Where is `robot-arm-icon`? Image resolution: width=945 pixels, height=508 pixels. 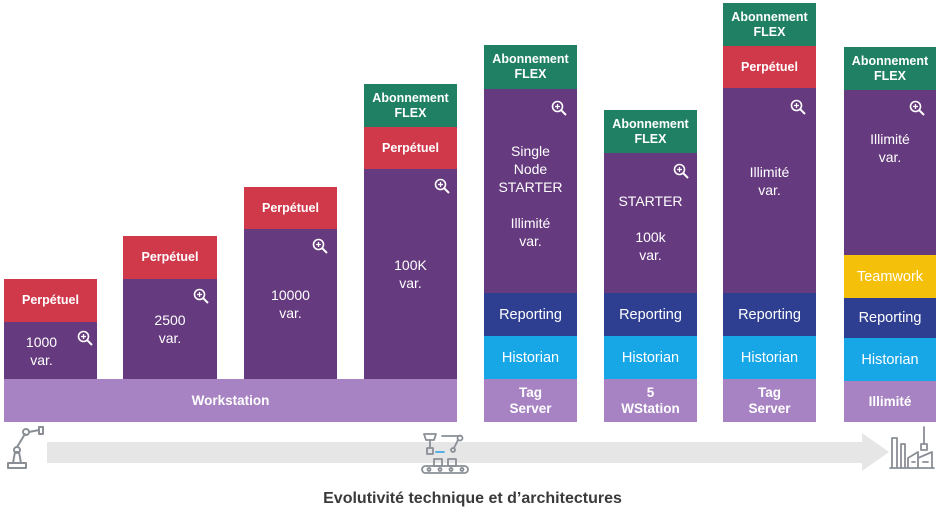
robot-arm-icon is located at coordinates (25, 447).